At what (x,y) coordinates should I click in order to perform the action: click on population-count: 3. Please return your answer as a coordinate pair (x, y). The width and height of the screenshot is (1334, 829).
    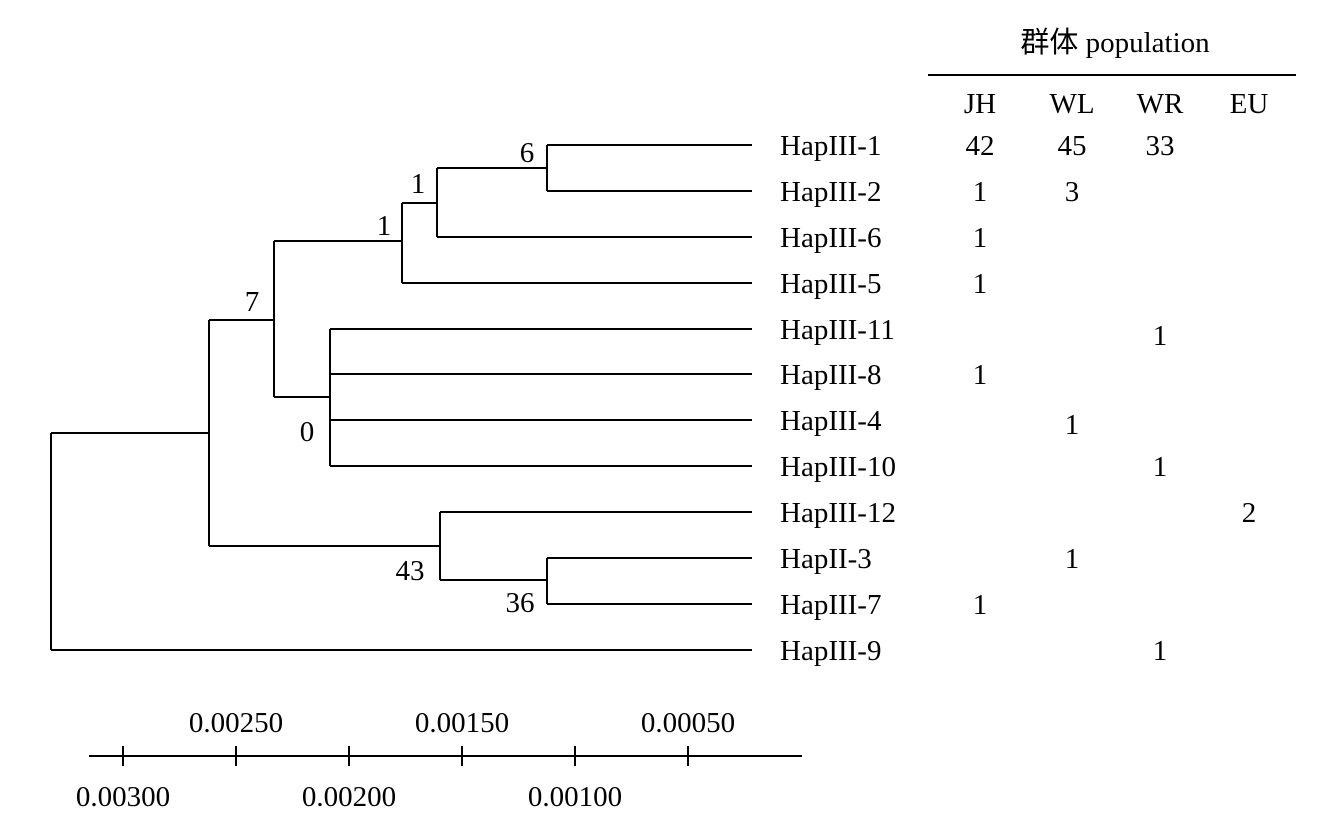
    Looking at the image, I should click on (1072, 192).